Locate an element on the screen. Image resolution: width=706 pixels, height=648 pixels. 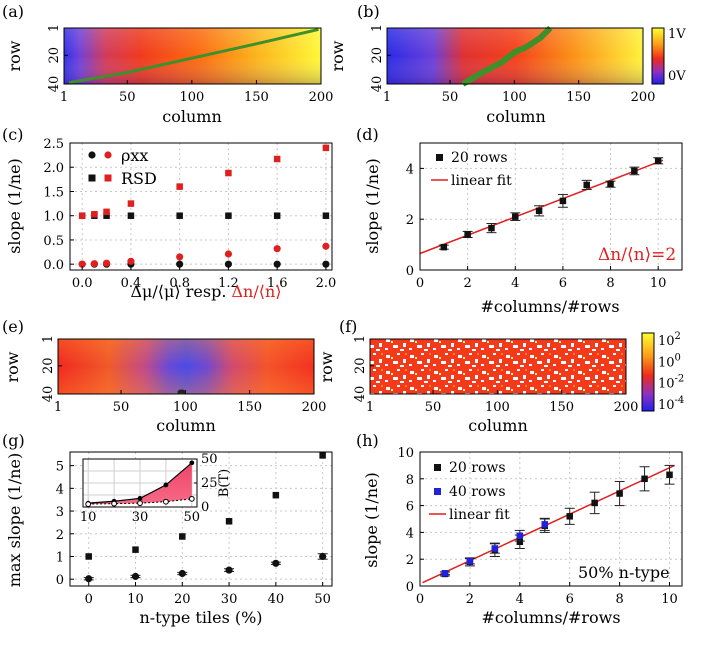
panel-label-f: (f) is located at coordinates (348, 326).